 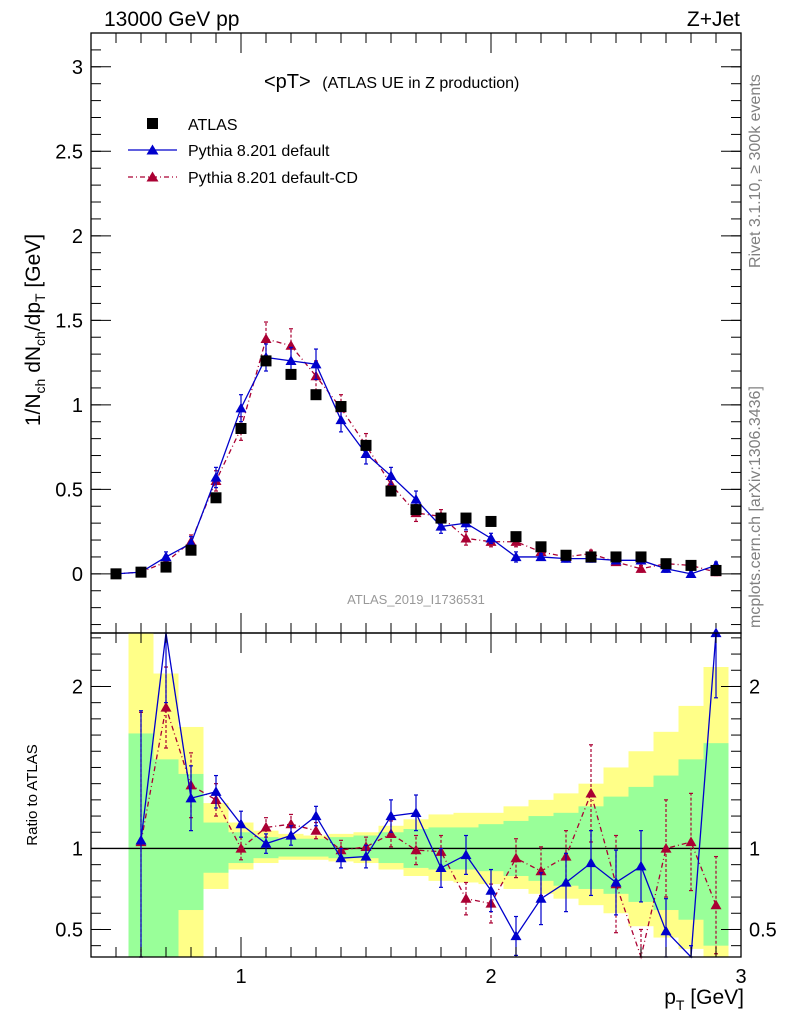 What do you see at coordinates (420, 83) in the screenshot?
I see `chart-subtitle: (ATLAS UE in Z production)` at bounding box center [420, 83].